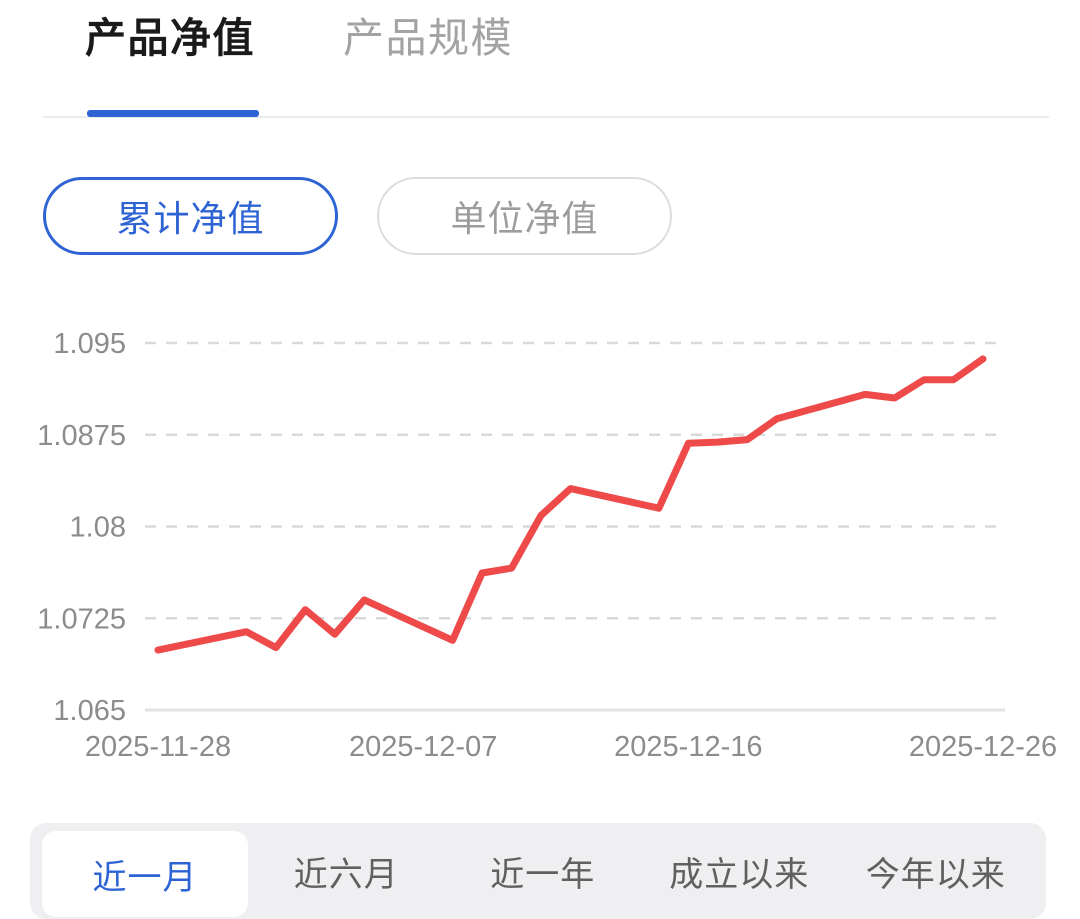 The height and width of the screenshot is (919, 1080). Describe the element at coordinates (173, 113) in the screenshot. I see `active-tab-underline` at that location.